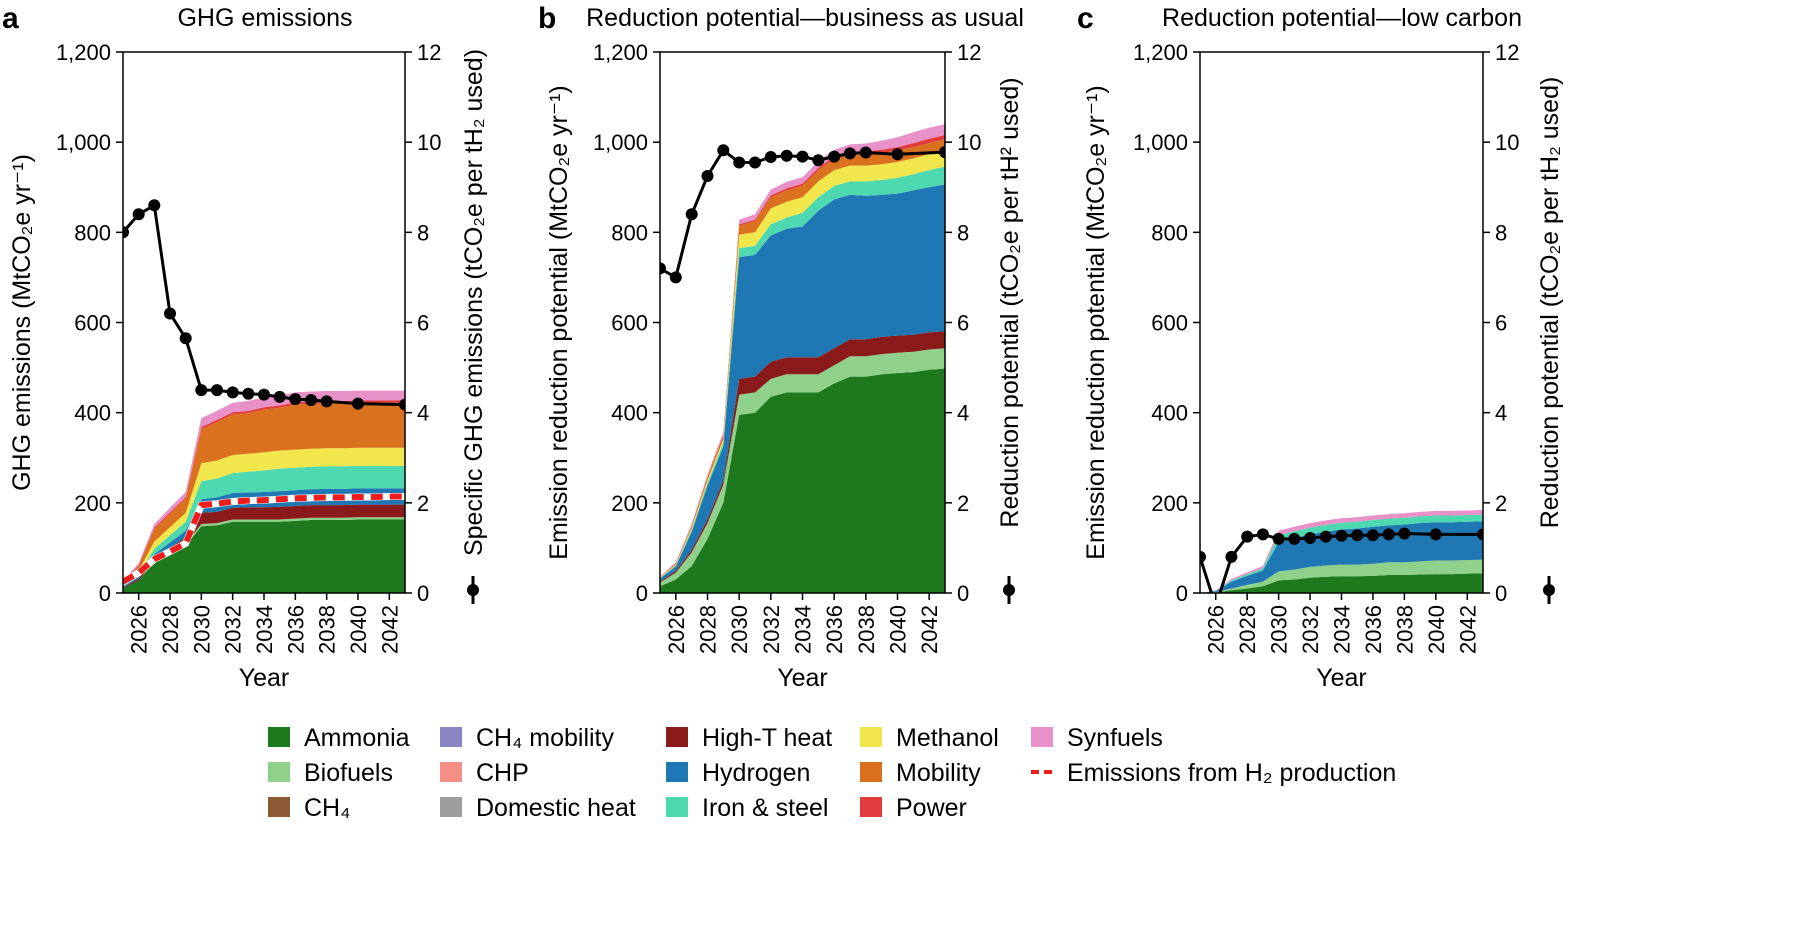 The height and width of the screenshot is (943, 1801). What do you see at coordinates (913, 808) in the screenshot?
I see `legend-item-power: Power` at bounding box center [913, 808].